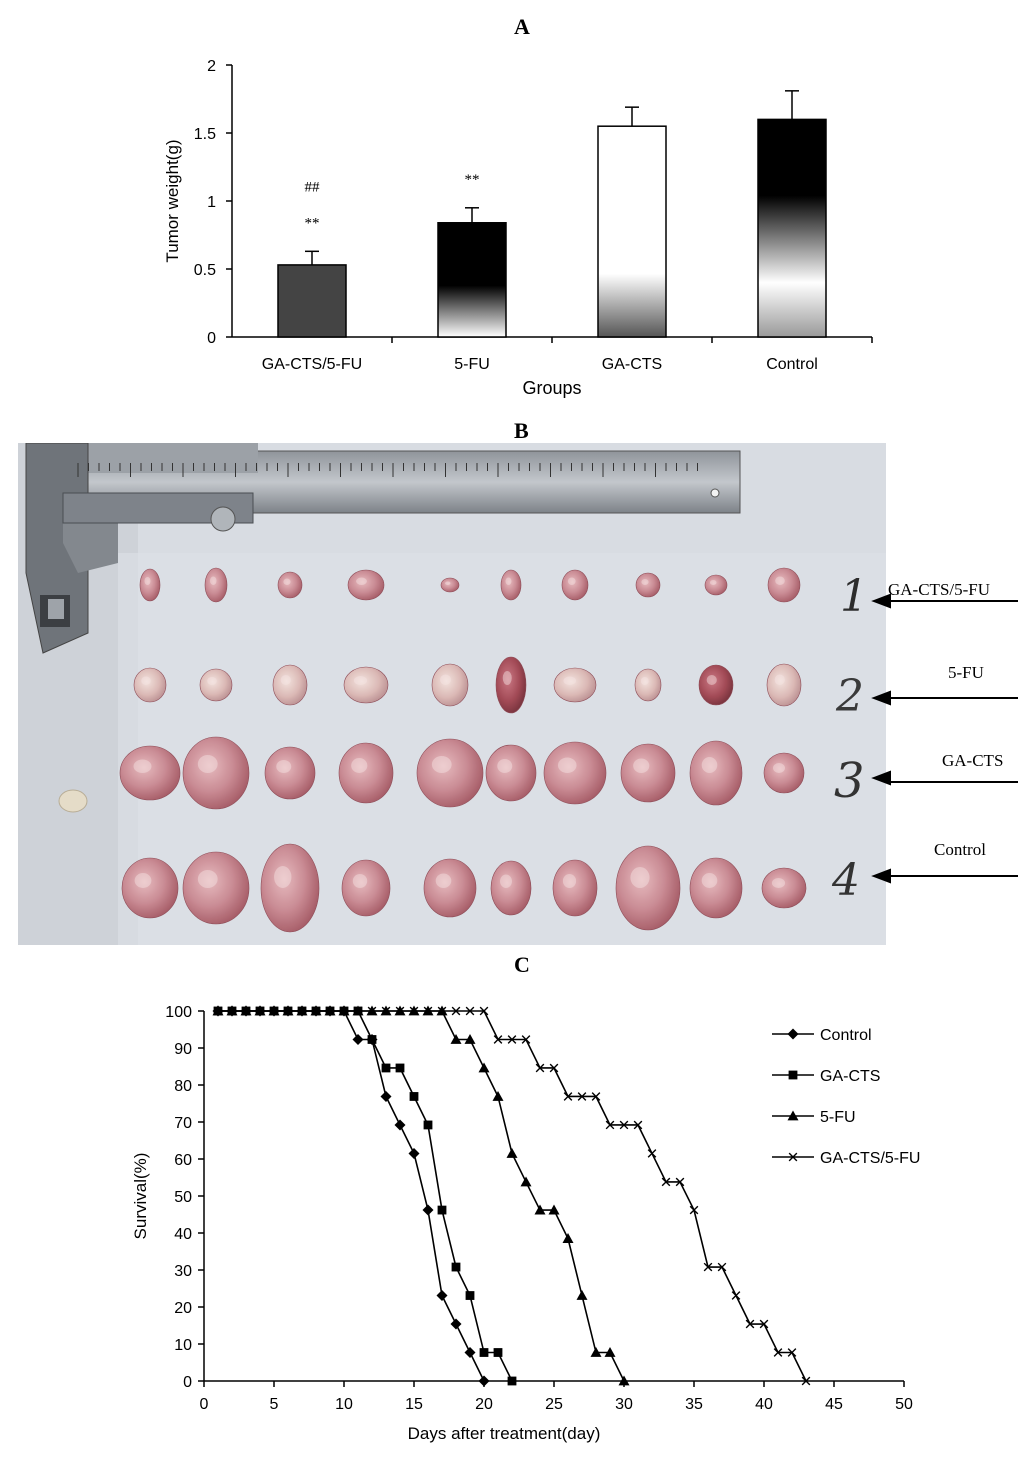  I want to click on caliper-ruler, so click(383, 548).